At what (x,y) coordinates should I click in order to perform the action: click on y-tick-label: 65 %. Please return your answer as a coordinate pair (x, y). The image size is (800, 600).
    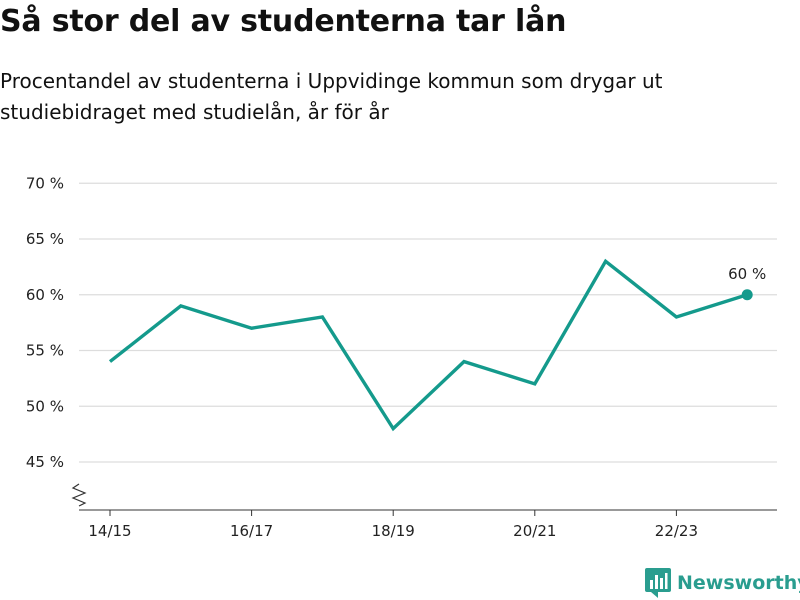
    Looking at the image, I should click on (45, 239).